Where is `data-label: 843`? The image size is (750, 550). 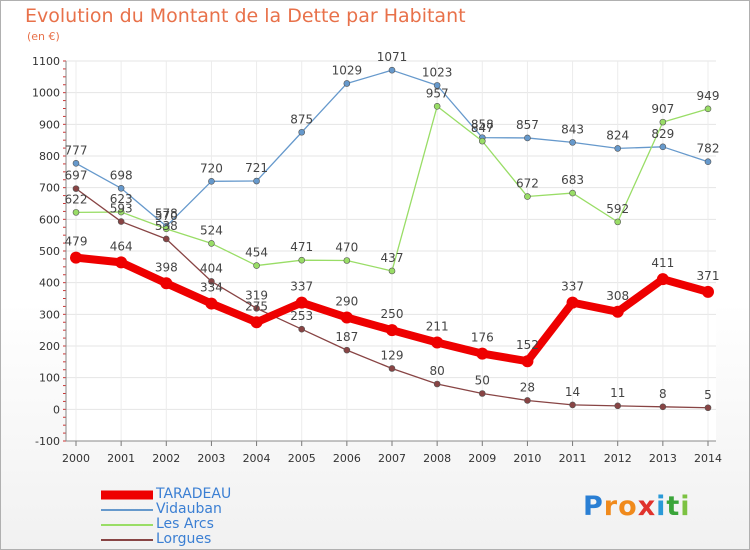
data-label: 843 is located at coordinates (572, 129).